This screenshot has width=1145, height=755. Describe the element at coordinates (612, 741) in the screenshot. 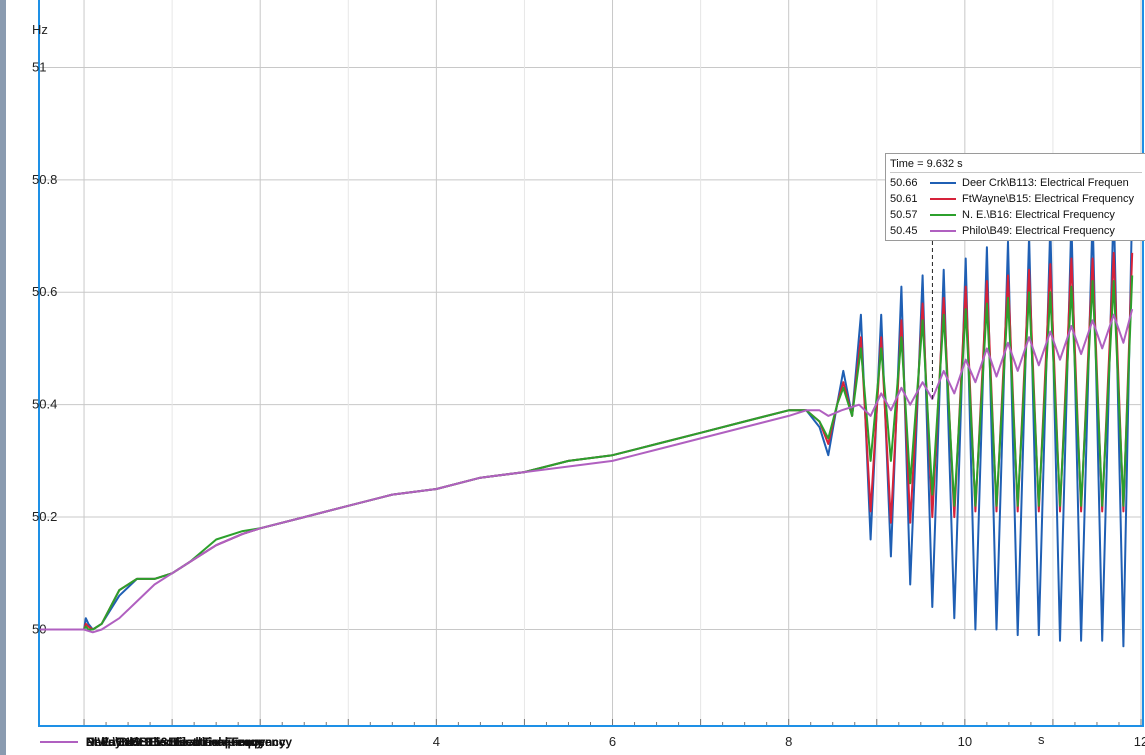

I see `x-tick-label: 6` at that location.